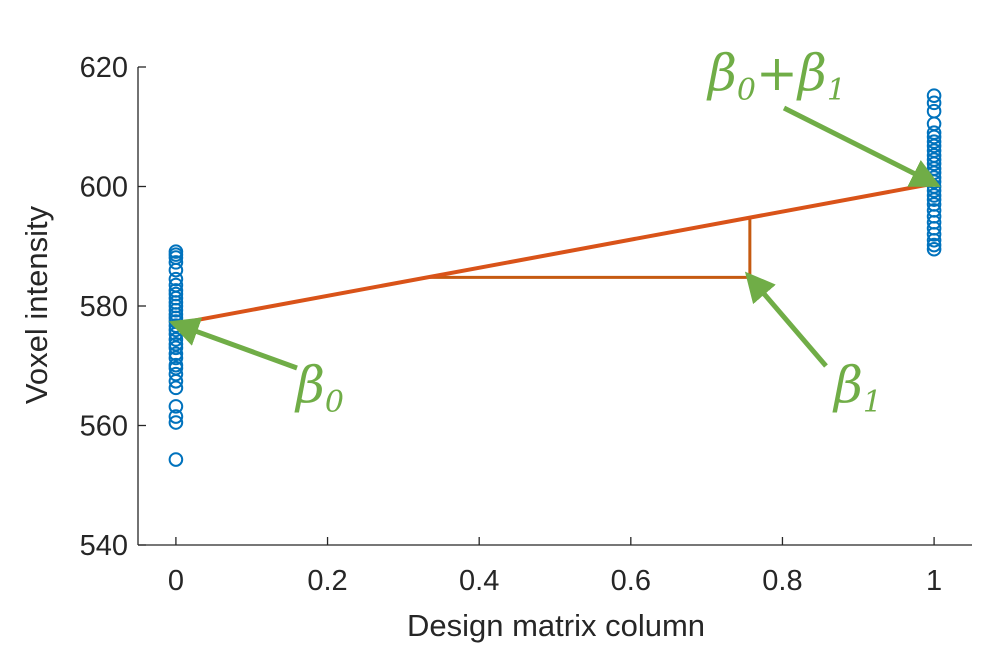 This screenshot has width=1003, height=652. I want to click on arrow-beta0, so click(233, 344).